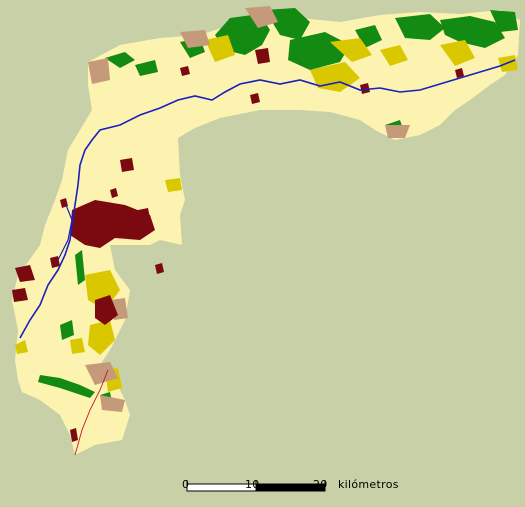 The height and width of the screenshot is (507, 525). I want to click on scale-bar, so click(256, 486).